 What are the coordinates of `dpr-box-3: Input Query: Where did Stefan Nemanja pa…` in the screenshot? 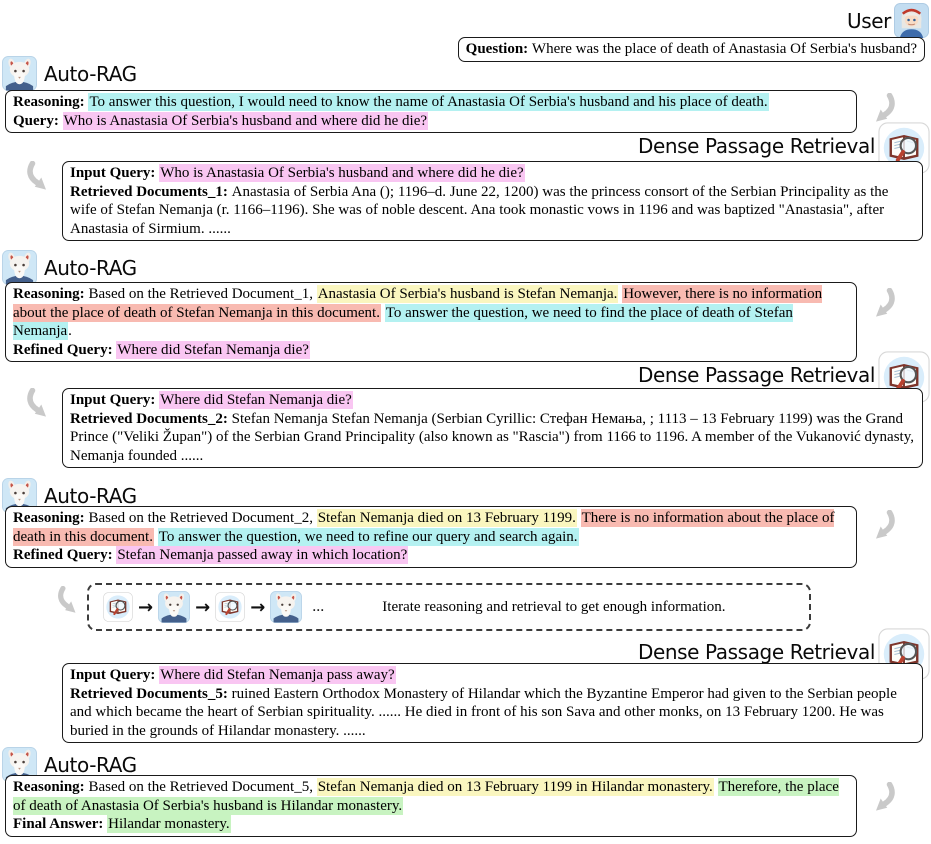 It's located at (492, 703).